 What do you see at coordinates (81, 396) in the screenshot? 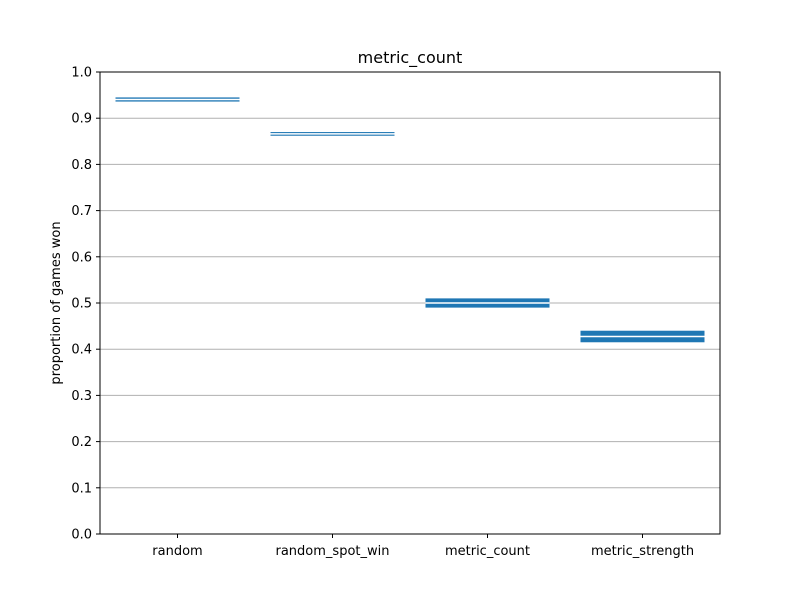
I see `y-tick-label: 0.3` at bounding box center [81, 396].